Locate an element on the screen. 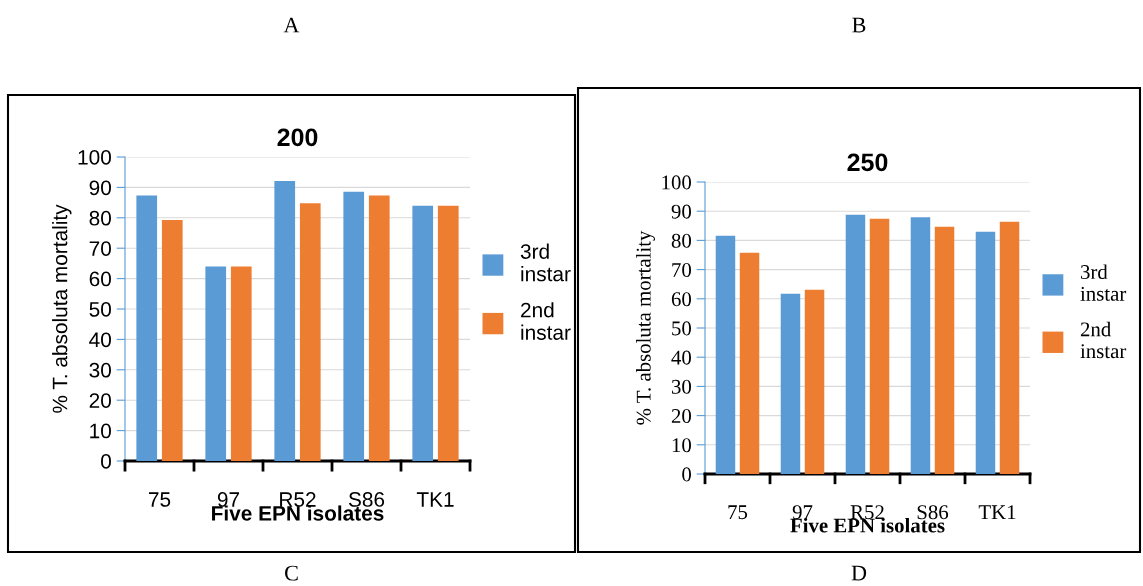  chart-title: 200 is located at coordinates (297, 137).